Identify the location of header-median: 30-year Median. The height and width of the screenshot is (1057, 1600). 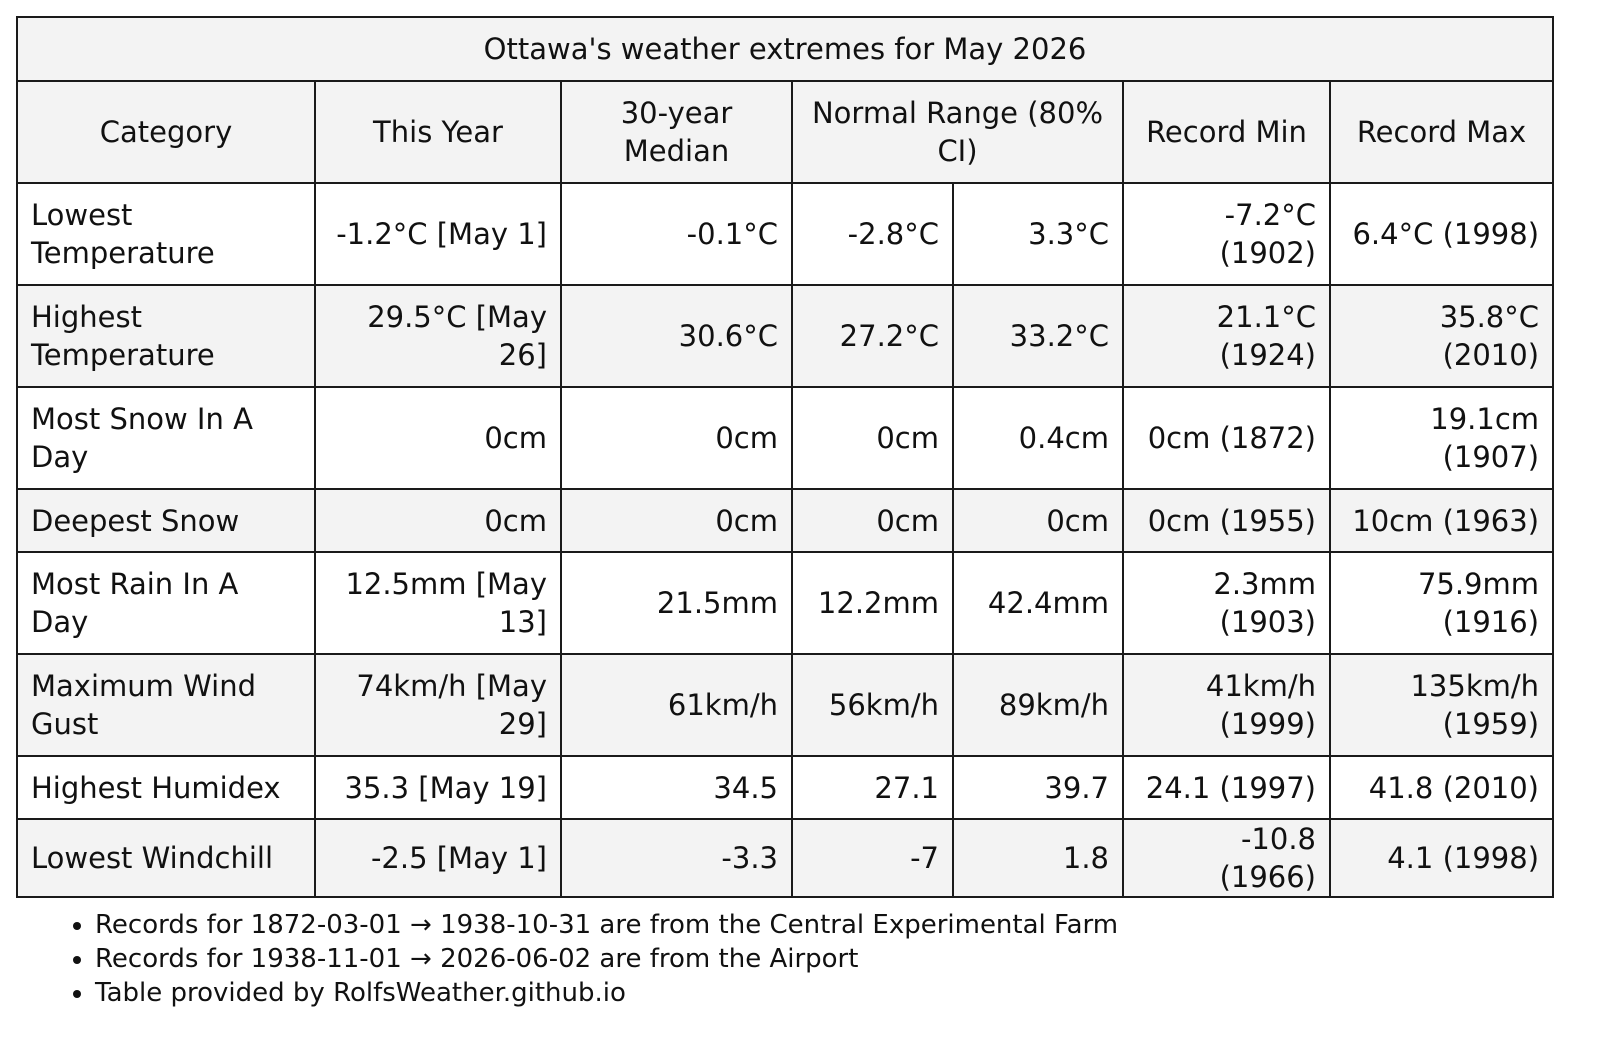
(676, 132).